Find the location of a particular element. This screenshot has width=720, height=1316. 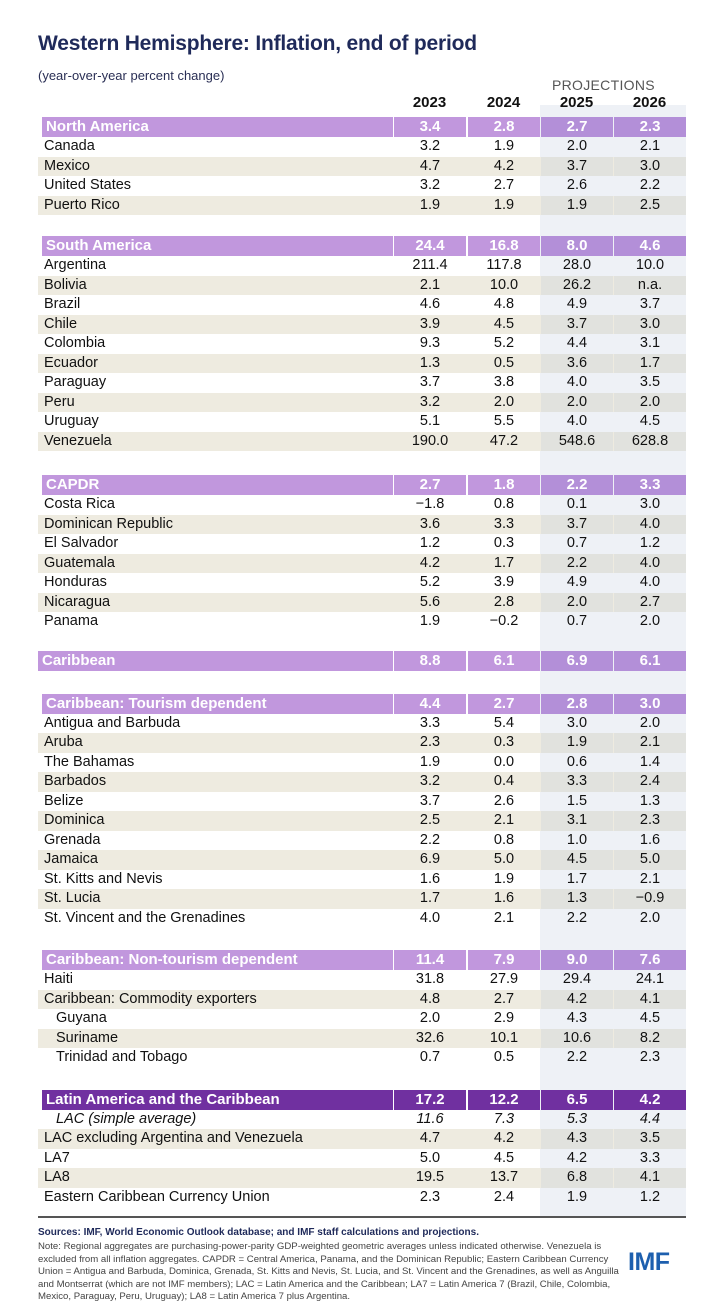

row-value-2025: 1.0 is located at coordinates (577, 839).